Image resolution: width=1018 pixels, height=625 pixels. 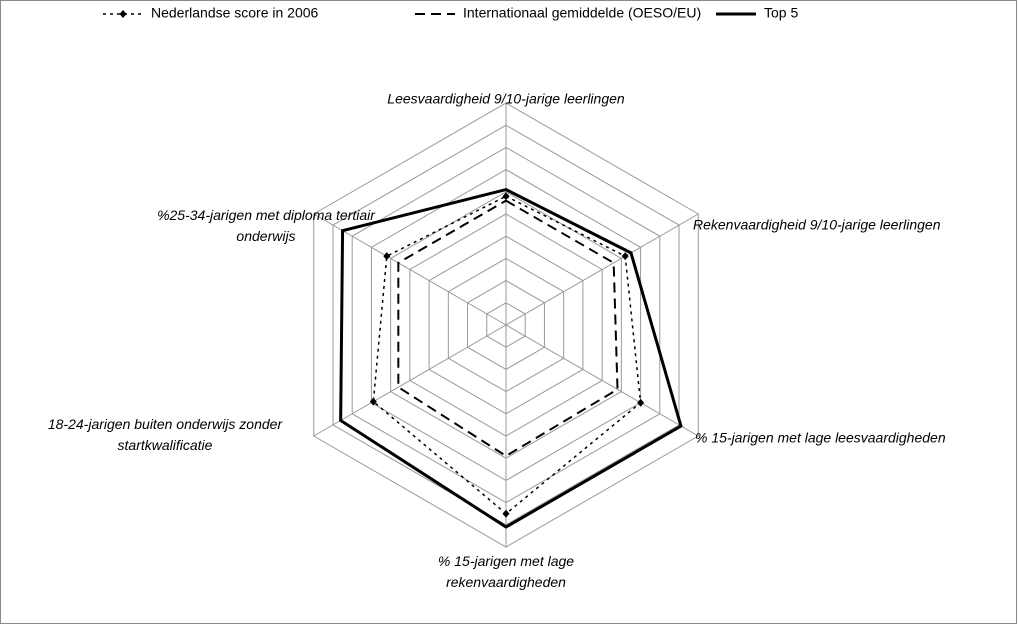 I want to click on legend-label: Internationaal gemiddelde (OESO/EU), so click(x=582, y=13).